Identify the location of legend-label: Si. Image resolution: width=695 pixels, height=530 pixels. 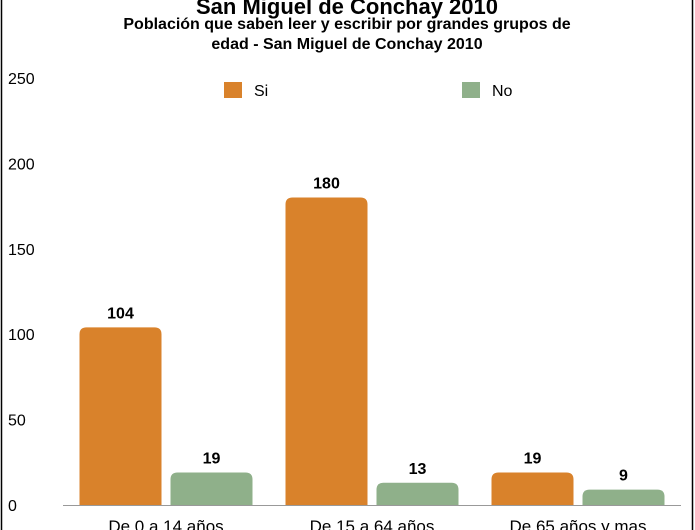
(261, 91).